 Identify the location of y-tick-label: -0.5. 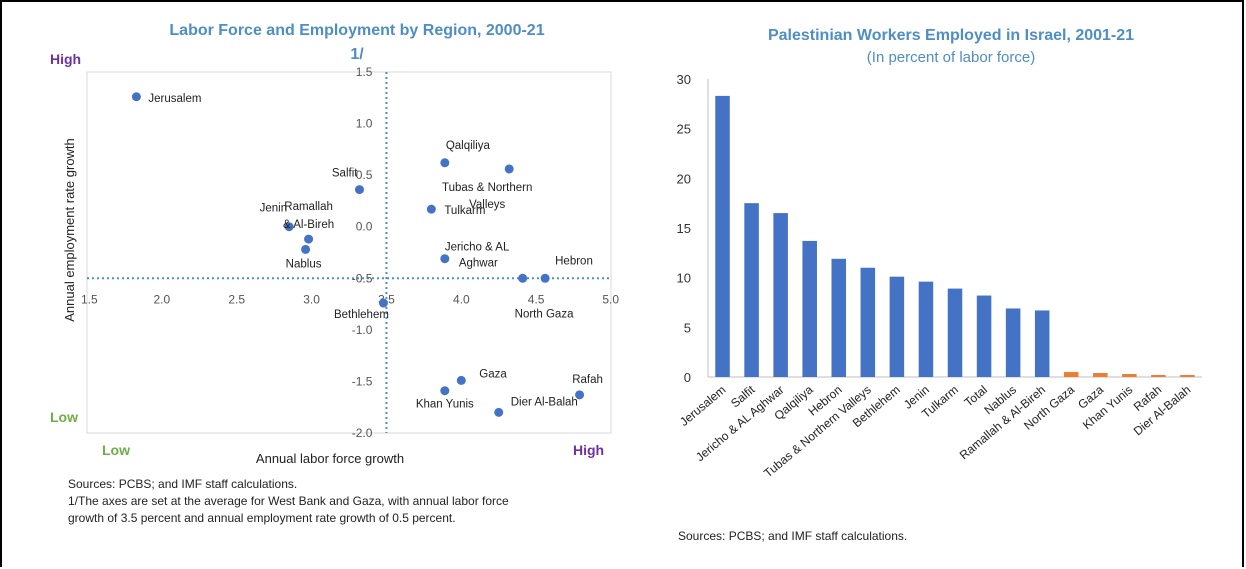
(362, 278).